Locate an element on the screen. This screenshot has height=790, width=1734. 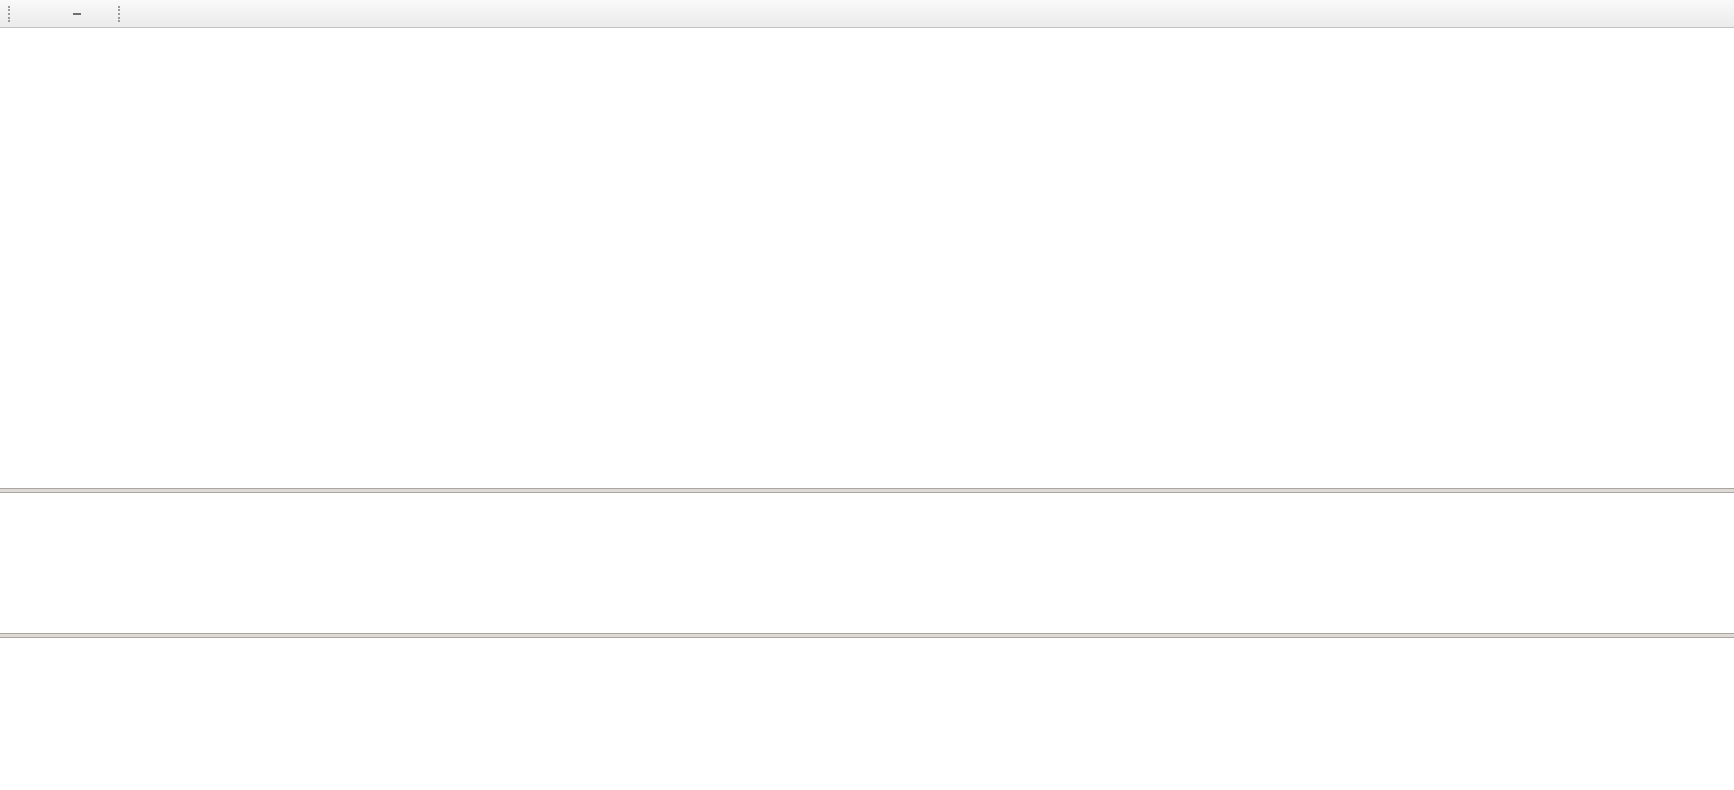
chart-layout-button is located at coordinates (29, 14).